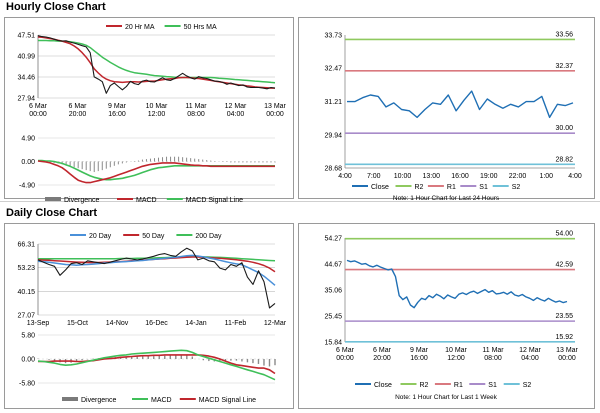 This screenshot has height=413, width=600. What do you see at coordinates (564, 265) in the screenshot?
I see `level-label-r1: 42.59` at bounding box center [564, 265].